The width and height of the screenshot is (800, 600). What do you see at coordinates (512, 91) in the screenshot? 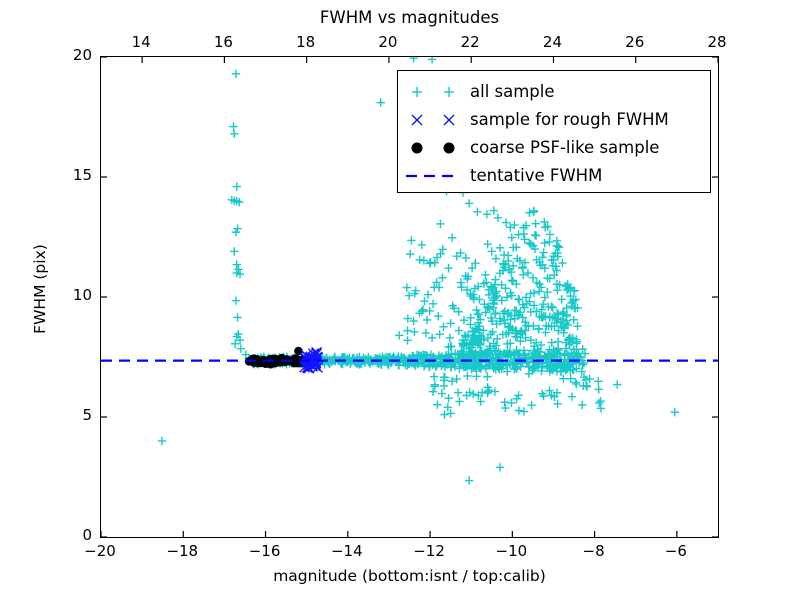
I see `legend-label-0: all sample` at bounding box center [512, 91].